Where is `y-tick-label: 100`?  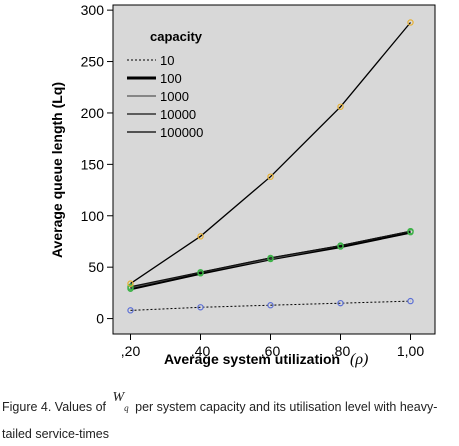
y-tick-label: 100 is located at coordinates (93, 216).